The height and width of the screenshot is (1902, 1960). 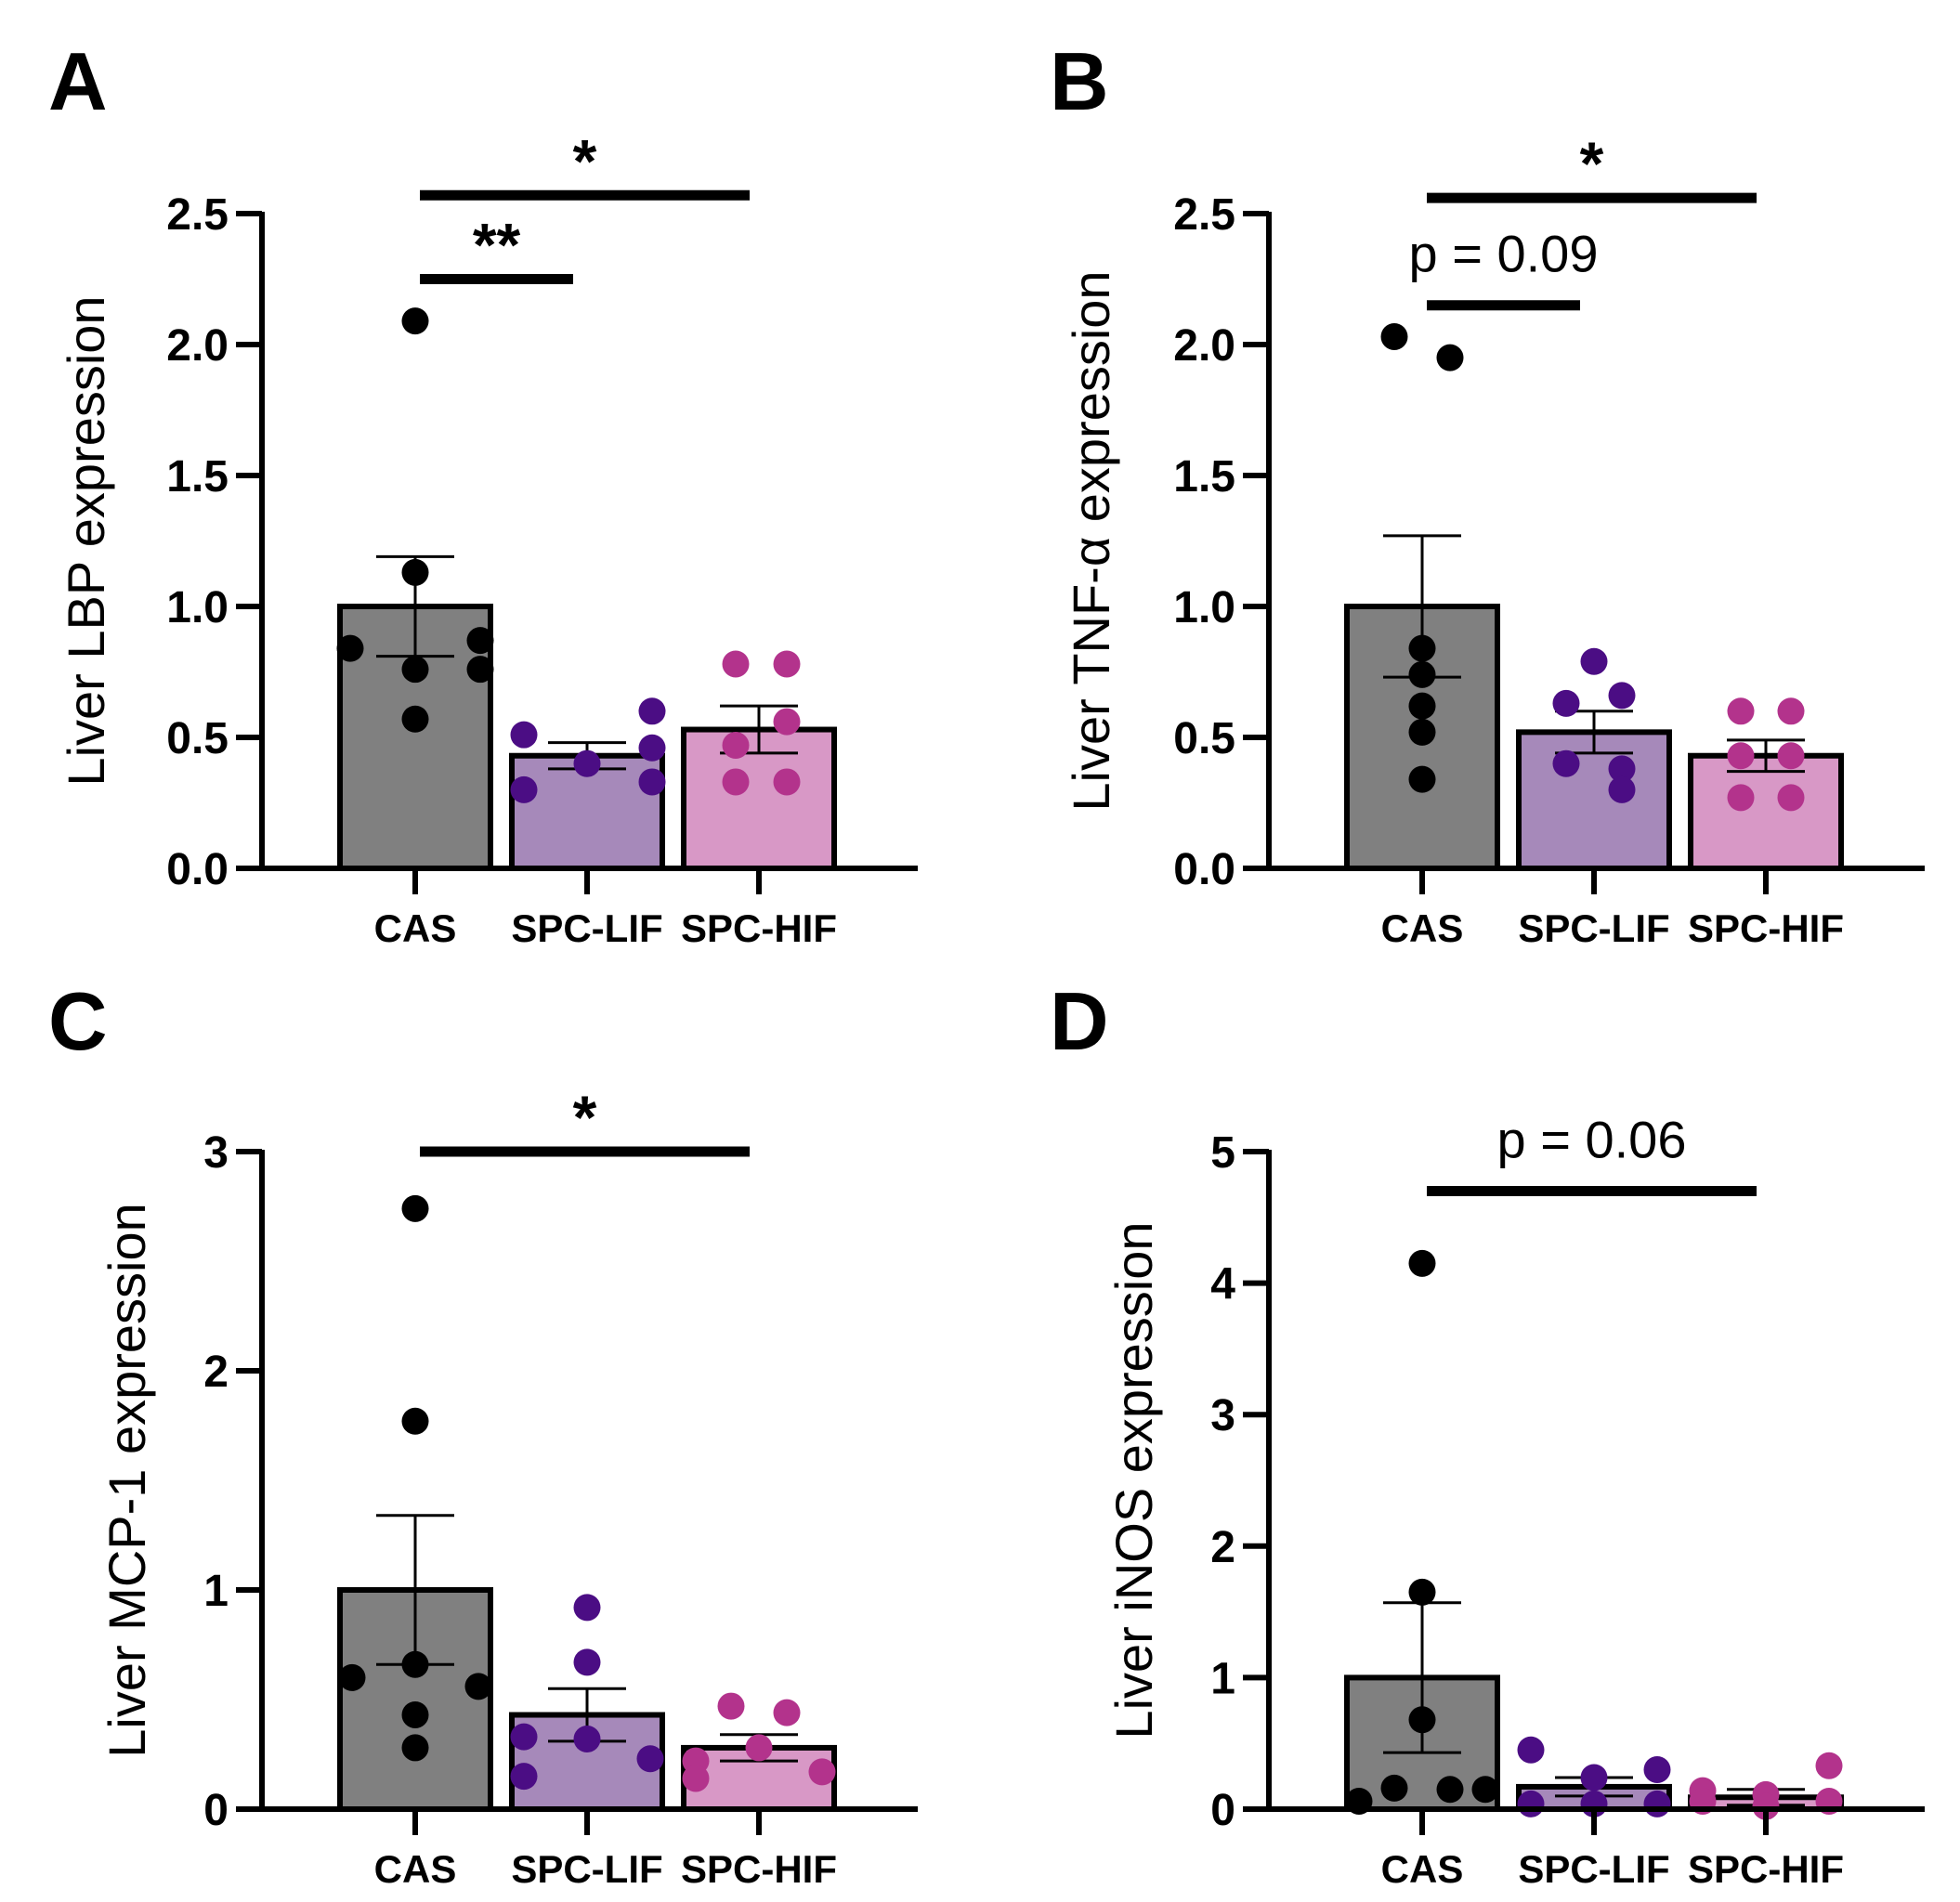 I want to click on error-bar-spc-hif, so click(x=1766, y=756).